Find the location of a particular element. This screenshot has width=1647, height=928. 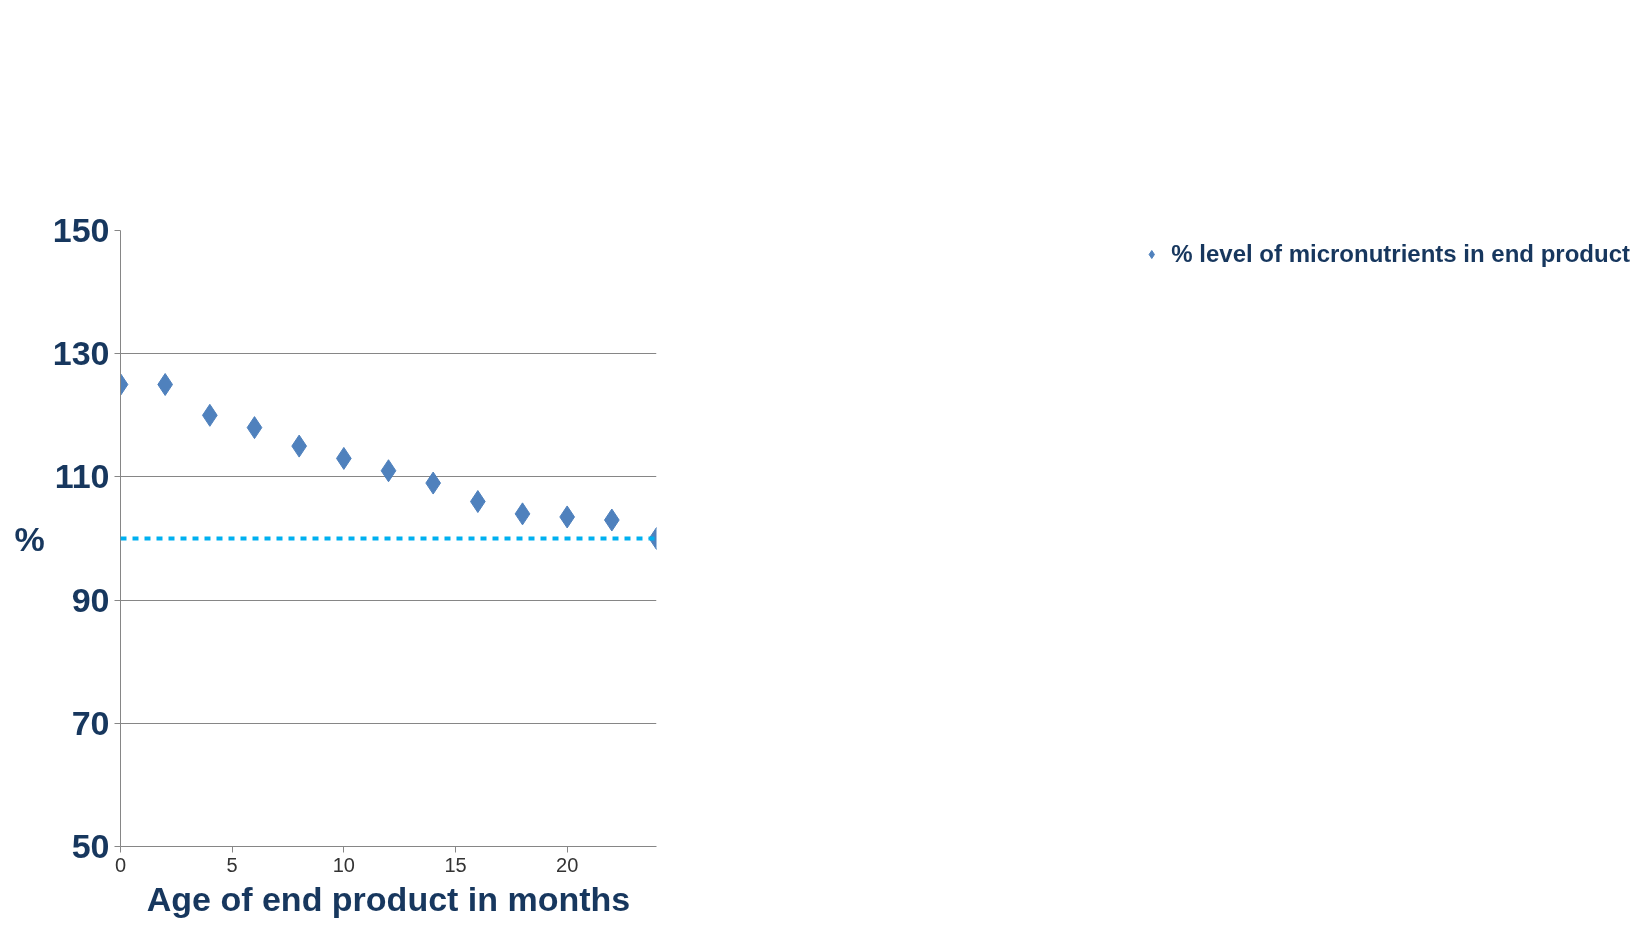

x-tick-label: 10 is located at coordinates (343, 864).